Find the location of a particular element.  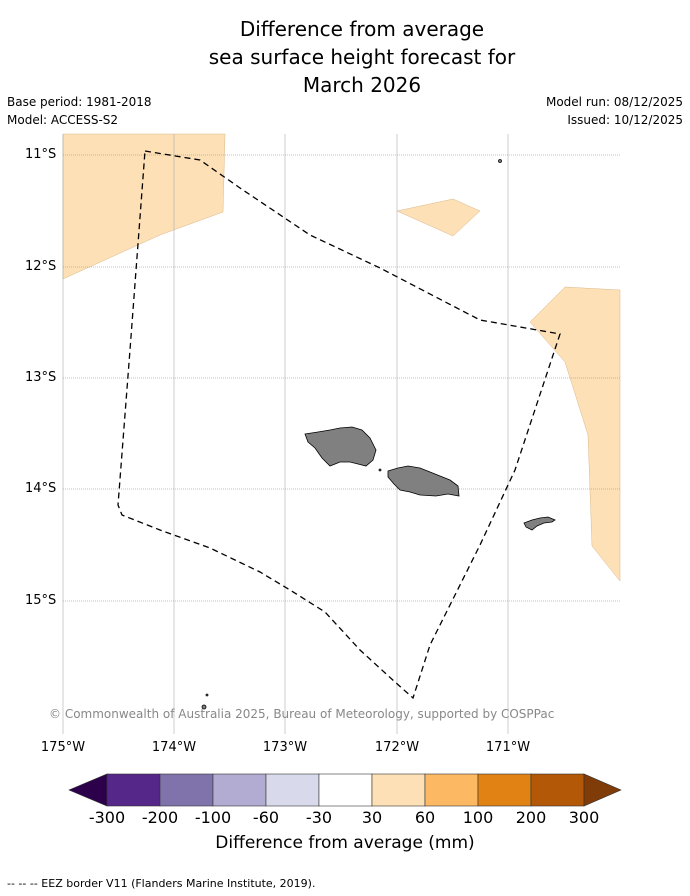

colorbar is located at coordinates (345, 790).